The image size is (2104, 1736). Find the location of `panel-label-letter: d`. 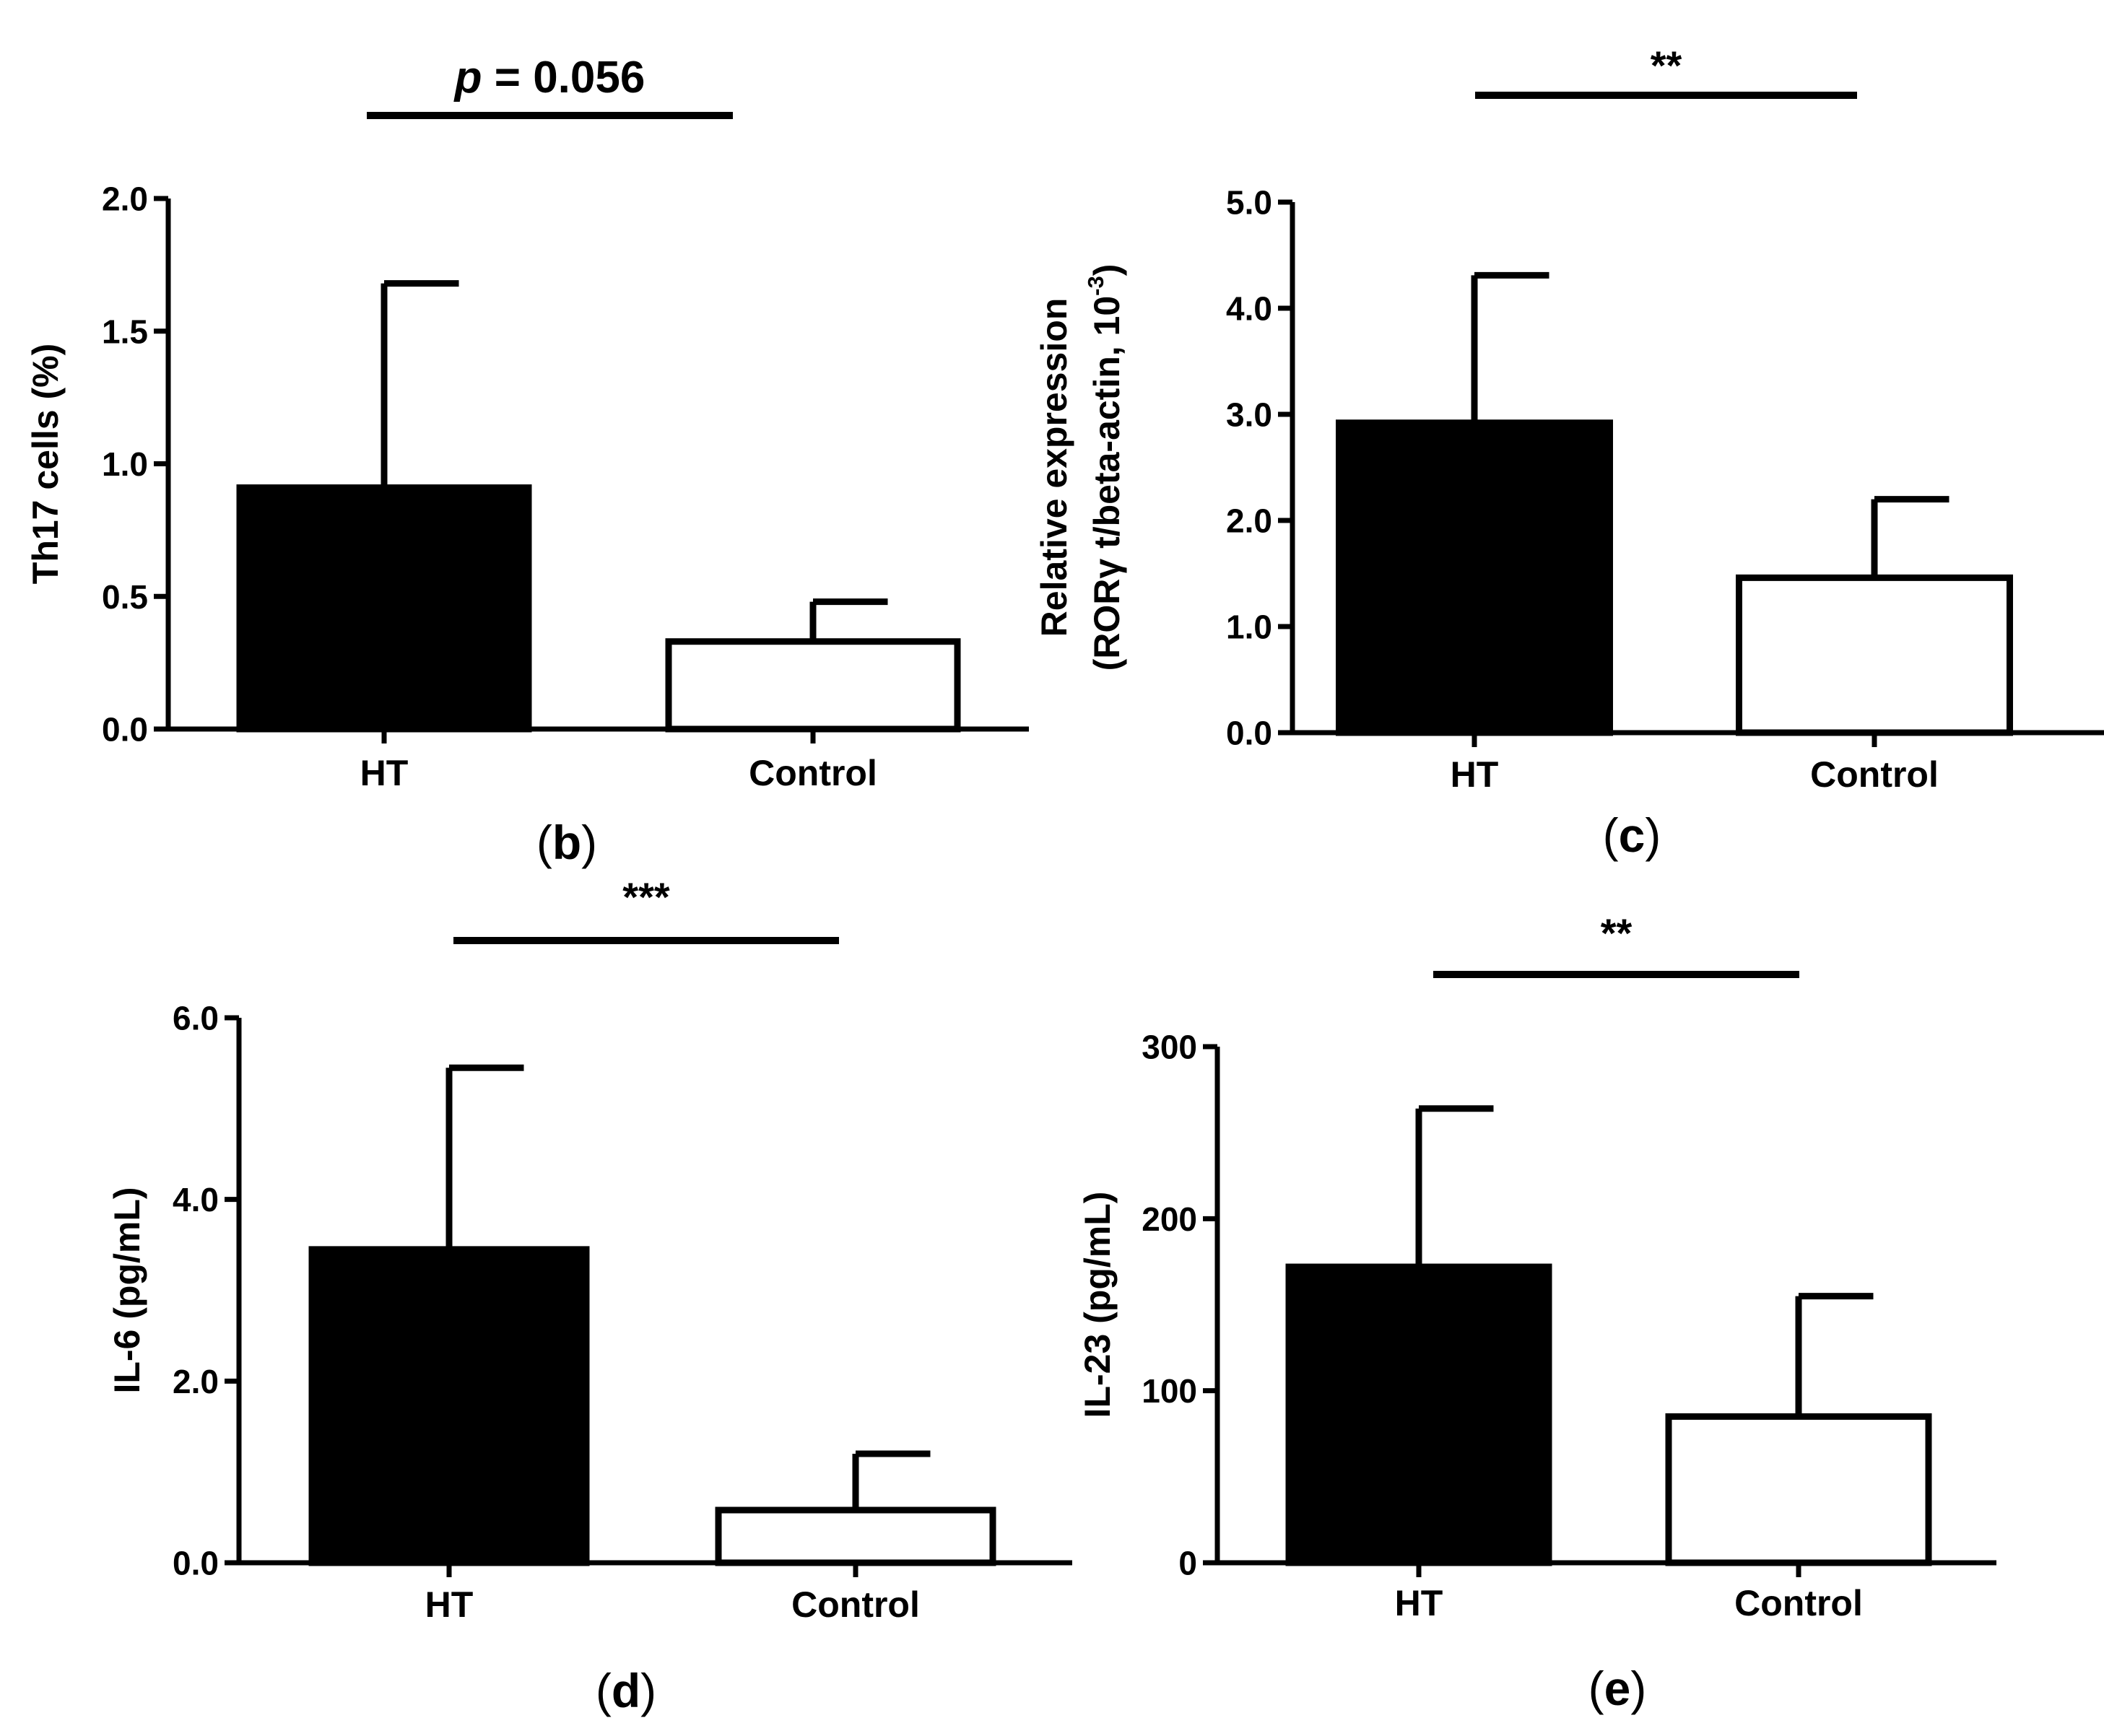

panel-label-letter: d is located at coordinates (626, 1691).